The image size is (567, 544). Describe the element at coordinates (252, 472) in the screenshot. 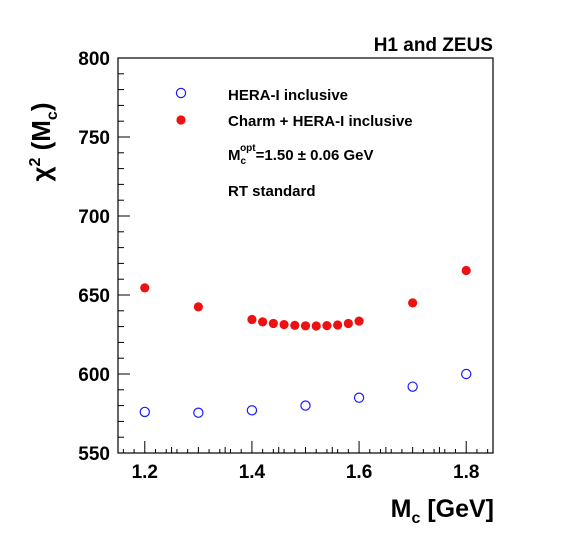

I see `x-tick-label: 1.4` at that location.